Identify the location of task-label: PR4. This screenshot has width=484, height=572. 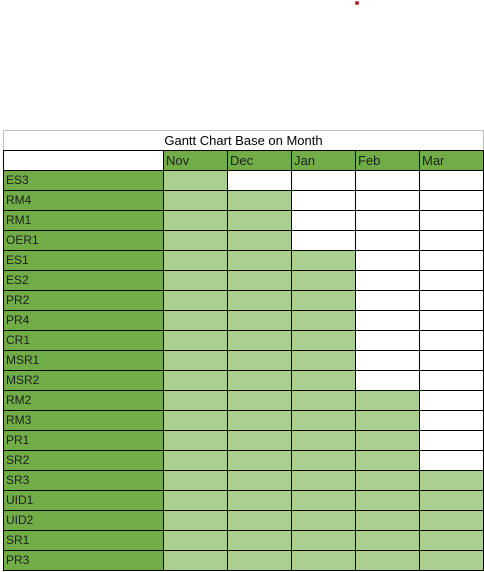
(83, 320).